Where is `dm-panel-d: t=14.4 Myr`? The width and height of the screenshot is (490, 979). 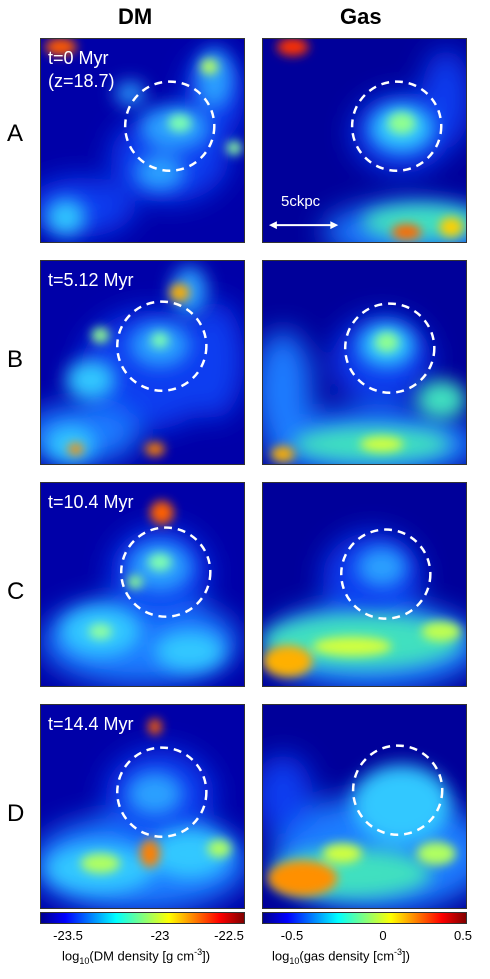 dm-panel-d: t=14.4 Myr is located at coordinates (142, 806).